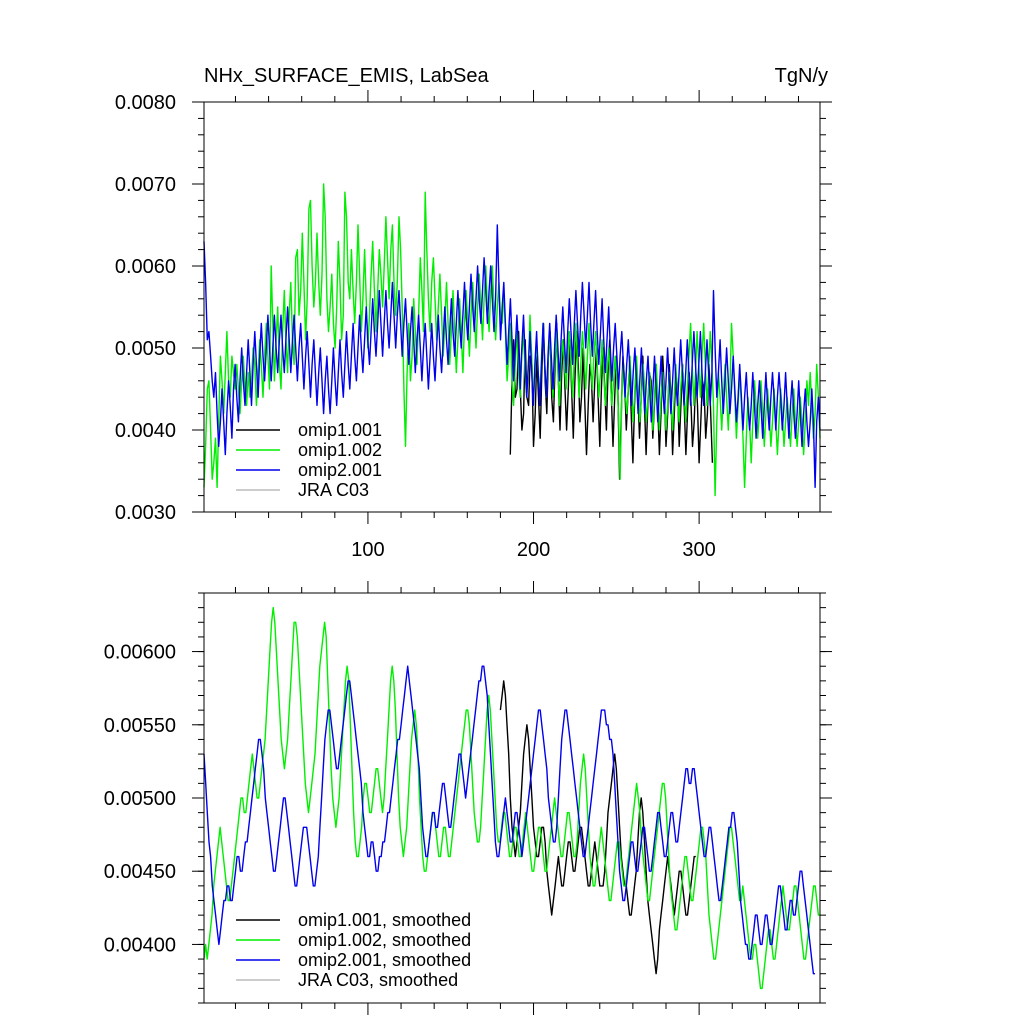 The image size is (1024, 1024). What do you see at coordinates (367, 550) in the screenshot?
I see `x-tick-label: 100` at bounding box center [367, 550].